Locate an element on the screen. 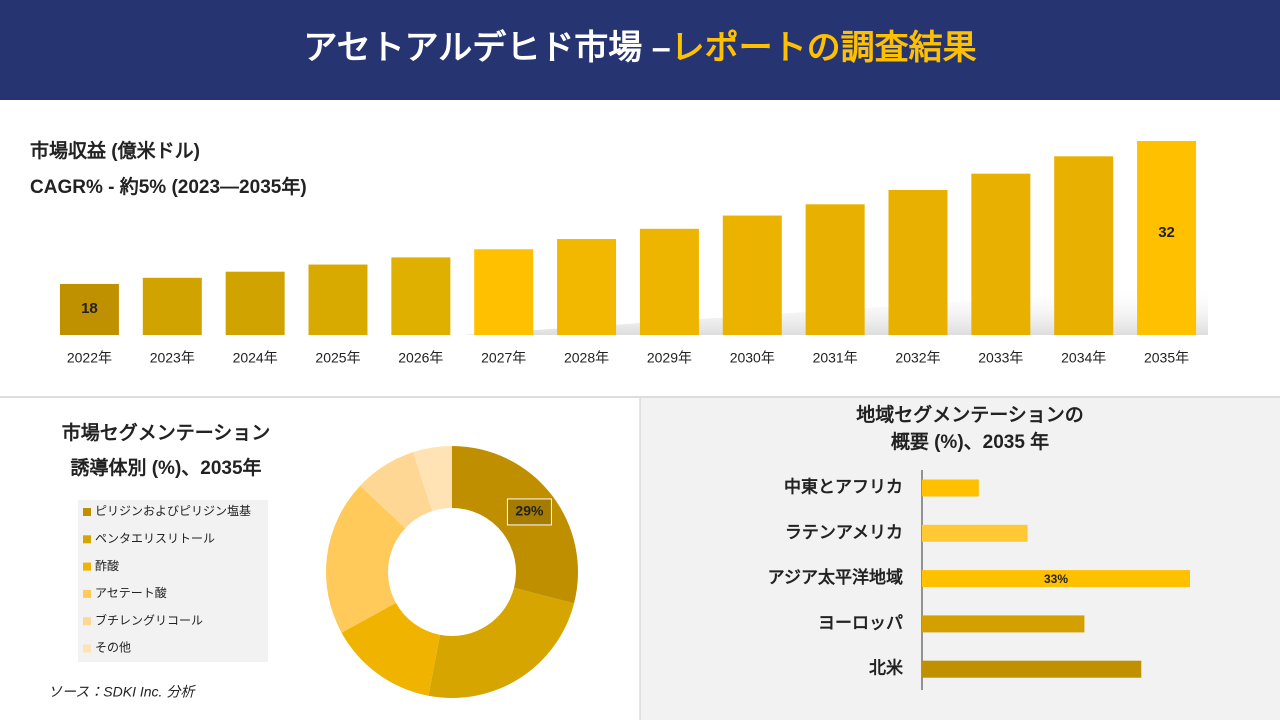 This screenshot has height=720, width=1280. title-highlight: レポートの調査結果 is located at coordinates (824, 47).